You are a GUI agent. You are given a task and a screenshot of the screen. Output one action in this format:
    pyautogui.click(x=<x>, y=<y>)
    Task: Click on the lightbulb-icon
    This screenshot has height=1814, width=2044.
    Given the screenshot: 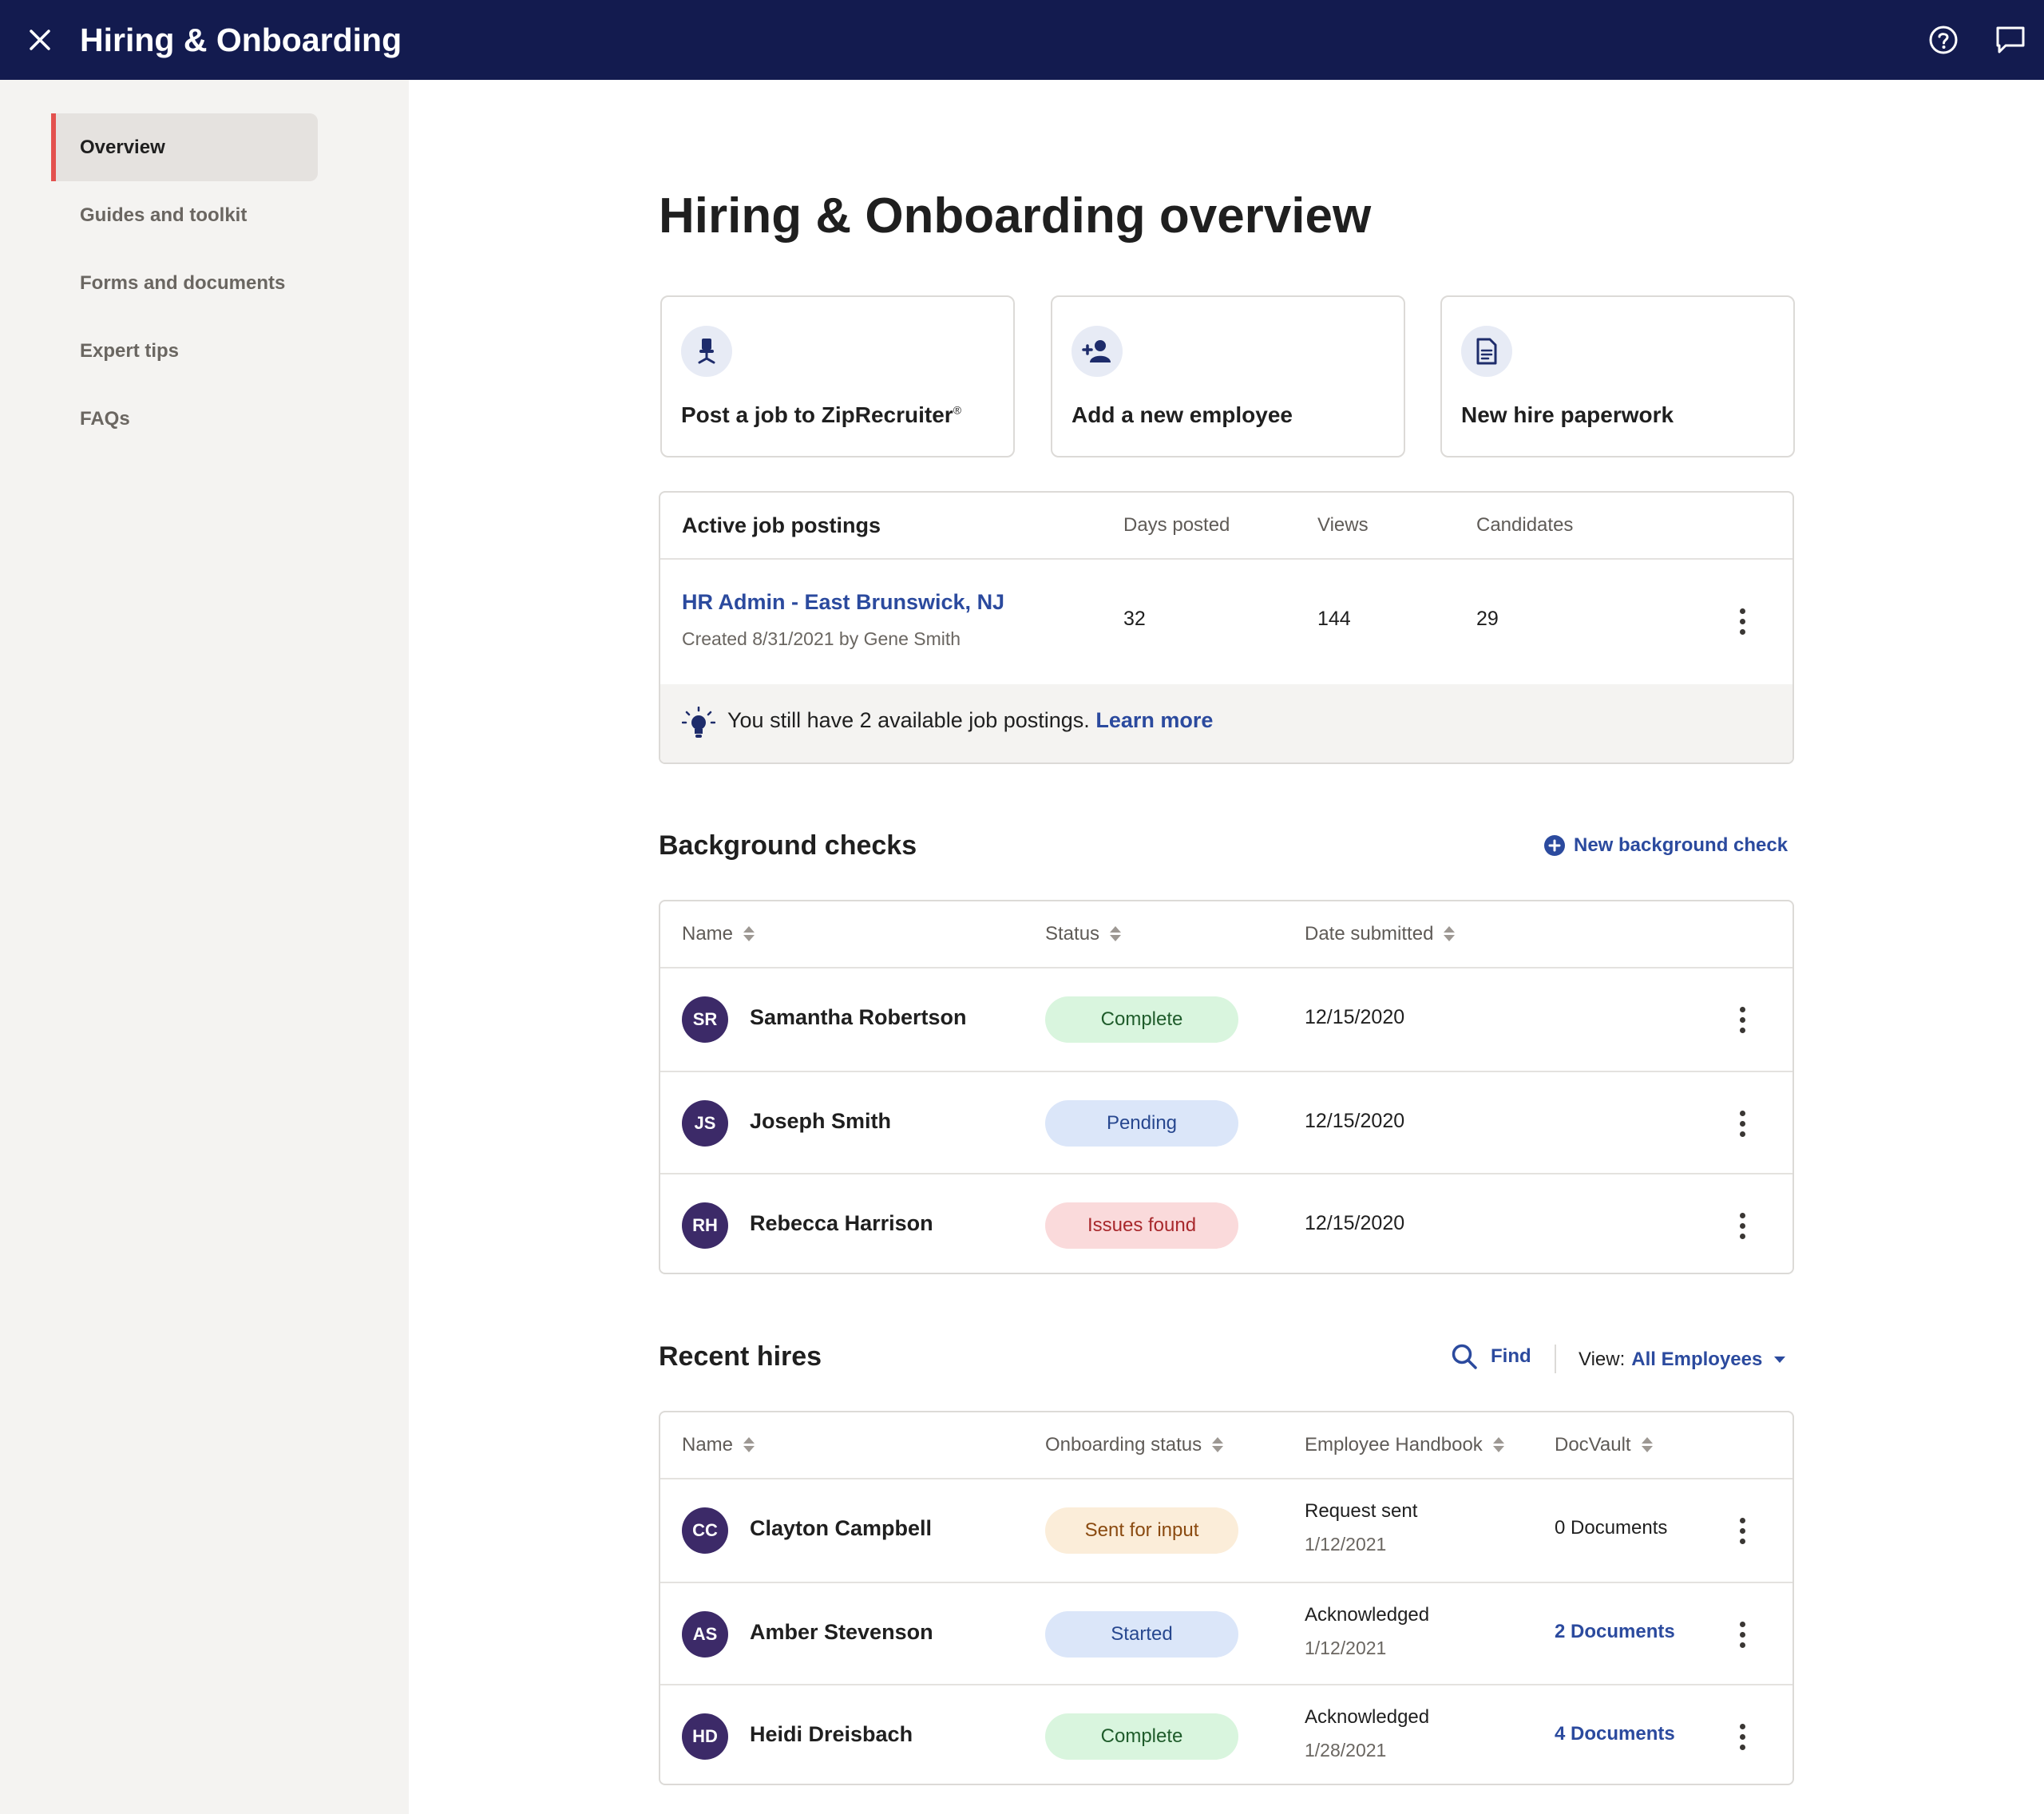 What is the action you would take?
    pyautogui.click(x=698, y=723)
    